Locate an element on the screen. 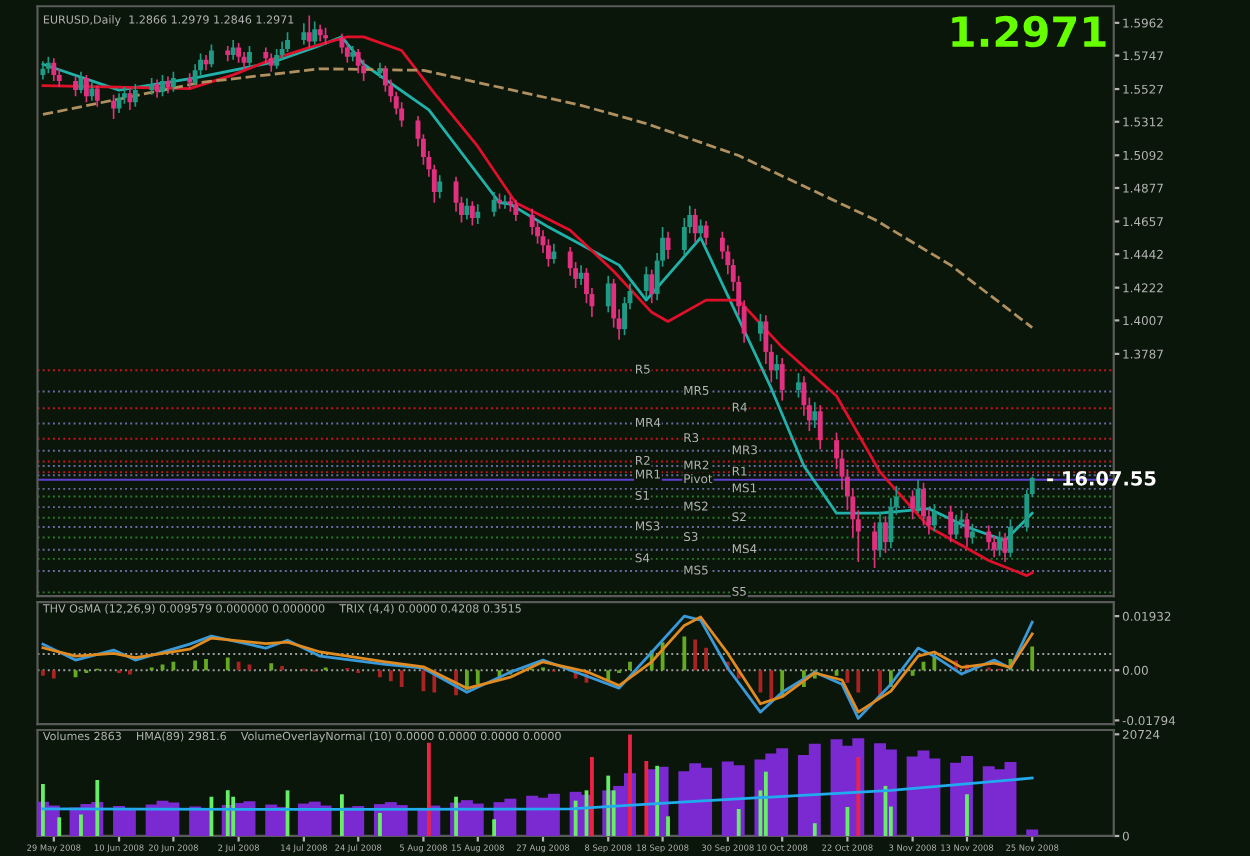 This screenshot has height=856, width=1250. annotation: 1.2971 is located at coordinates (1029, 31).